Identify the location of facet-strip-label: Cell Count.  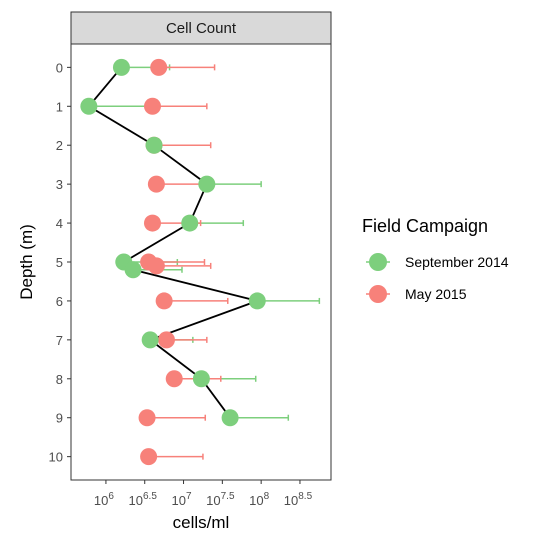
(201, 28).